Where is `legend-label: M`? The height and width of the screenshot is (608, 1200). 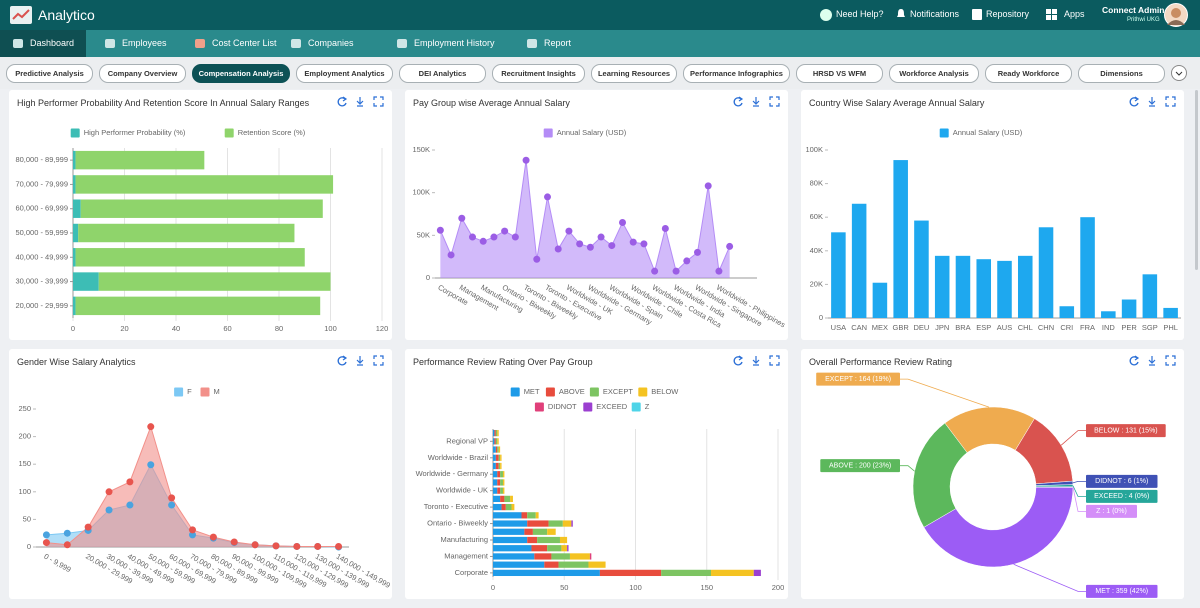
legend-label: M is located at coordinates (217, 391).